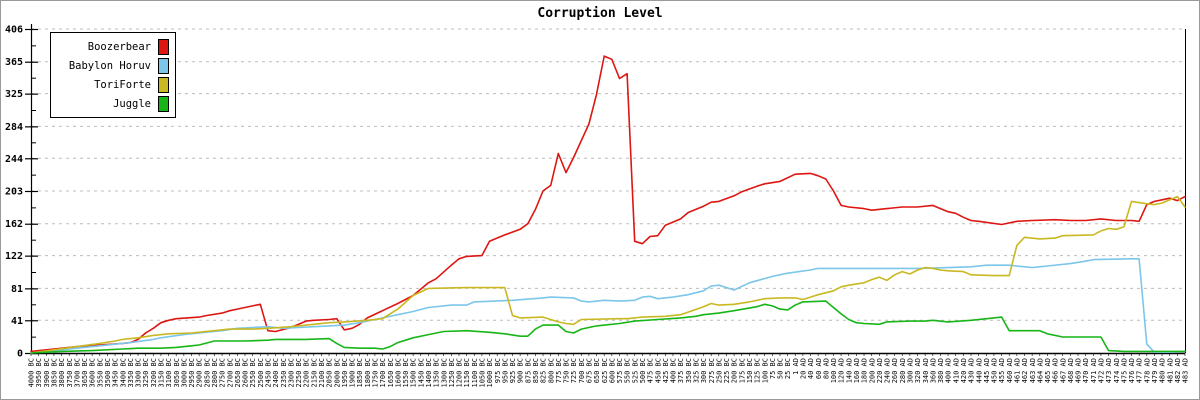 This screenshot has height=400, width=1200. Describe the element at coordinates (926, 370) in the screenshot. I see `svg-text: 340 AD` at that location.